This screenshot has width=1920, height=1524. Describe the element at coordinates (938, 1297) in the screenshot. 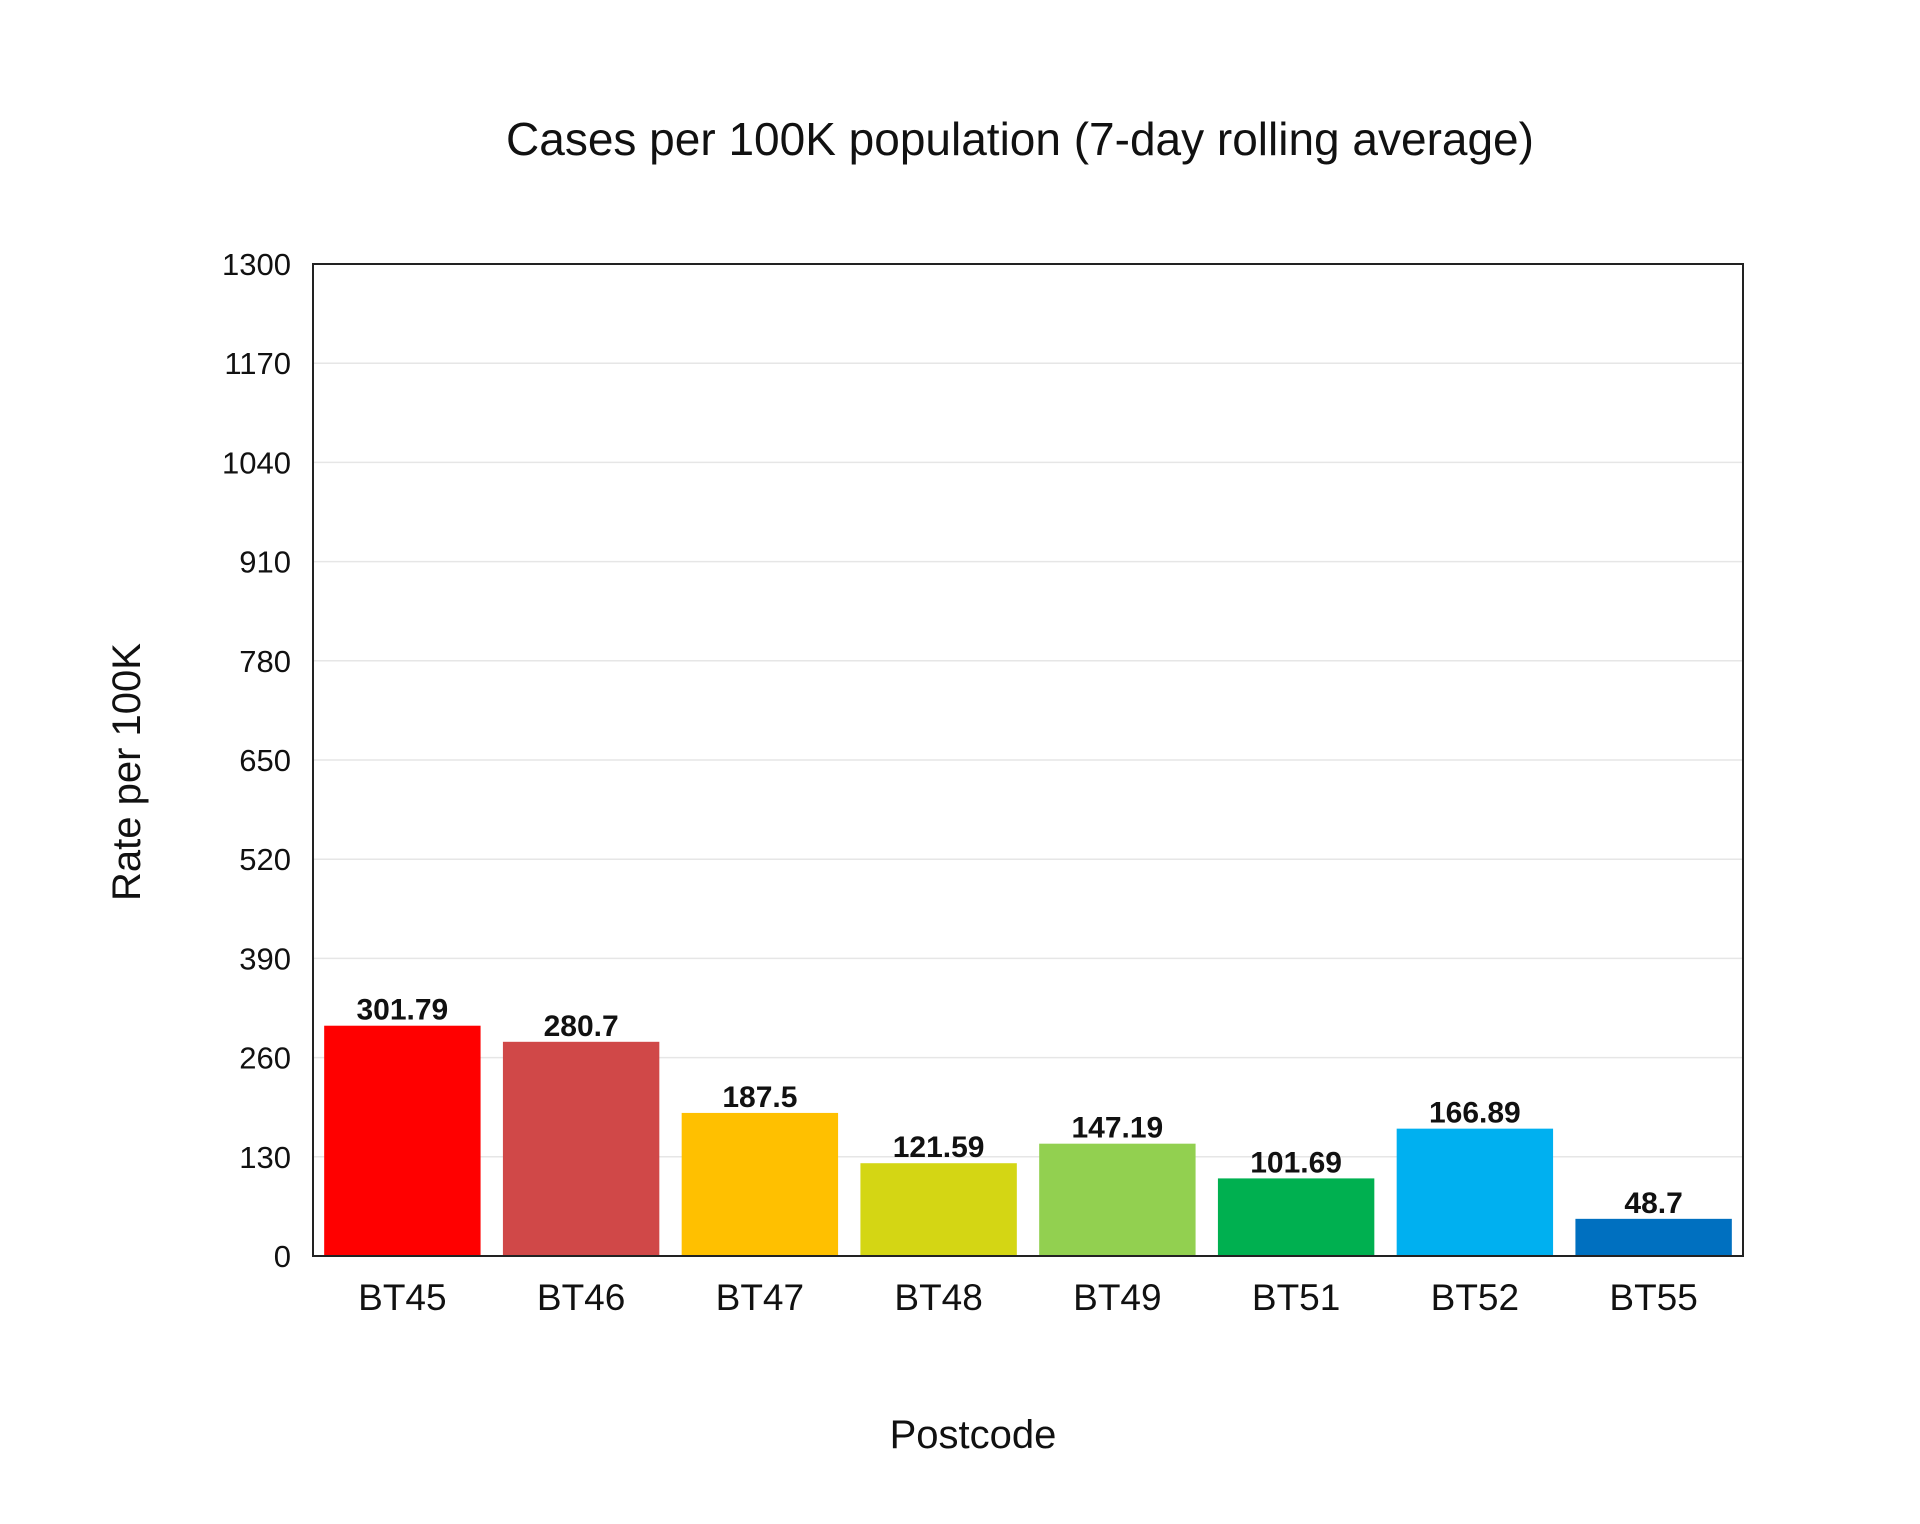

I see `x-tick-label-bt48: BT48` at that location.